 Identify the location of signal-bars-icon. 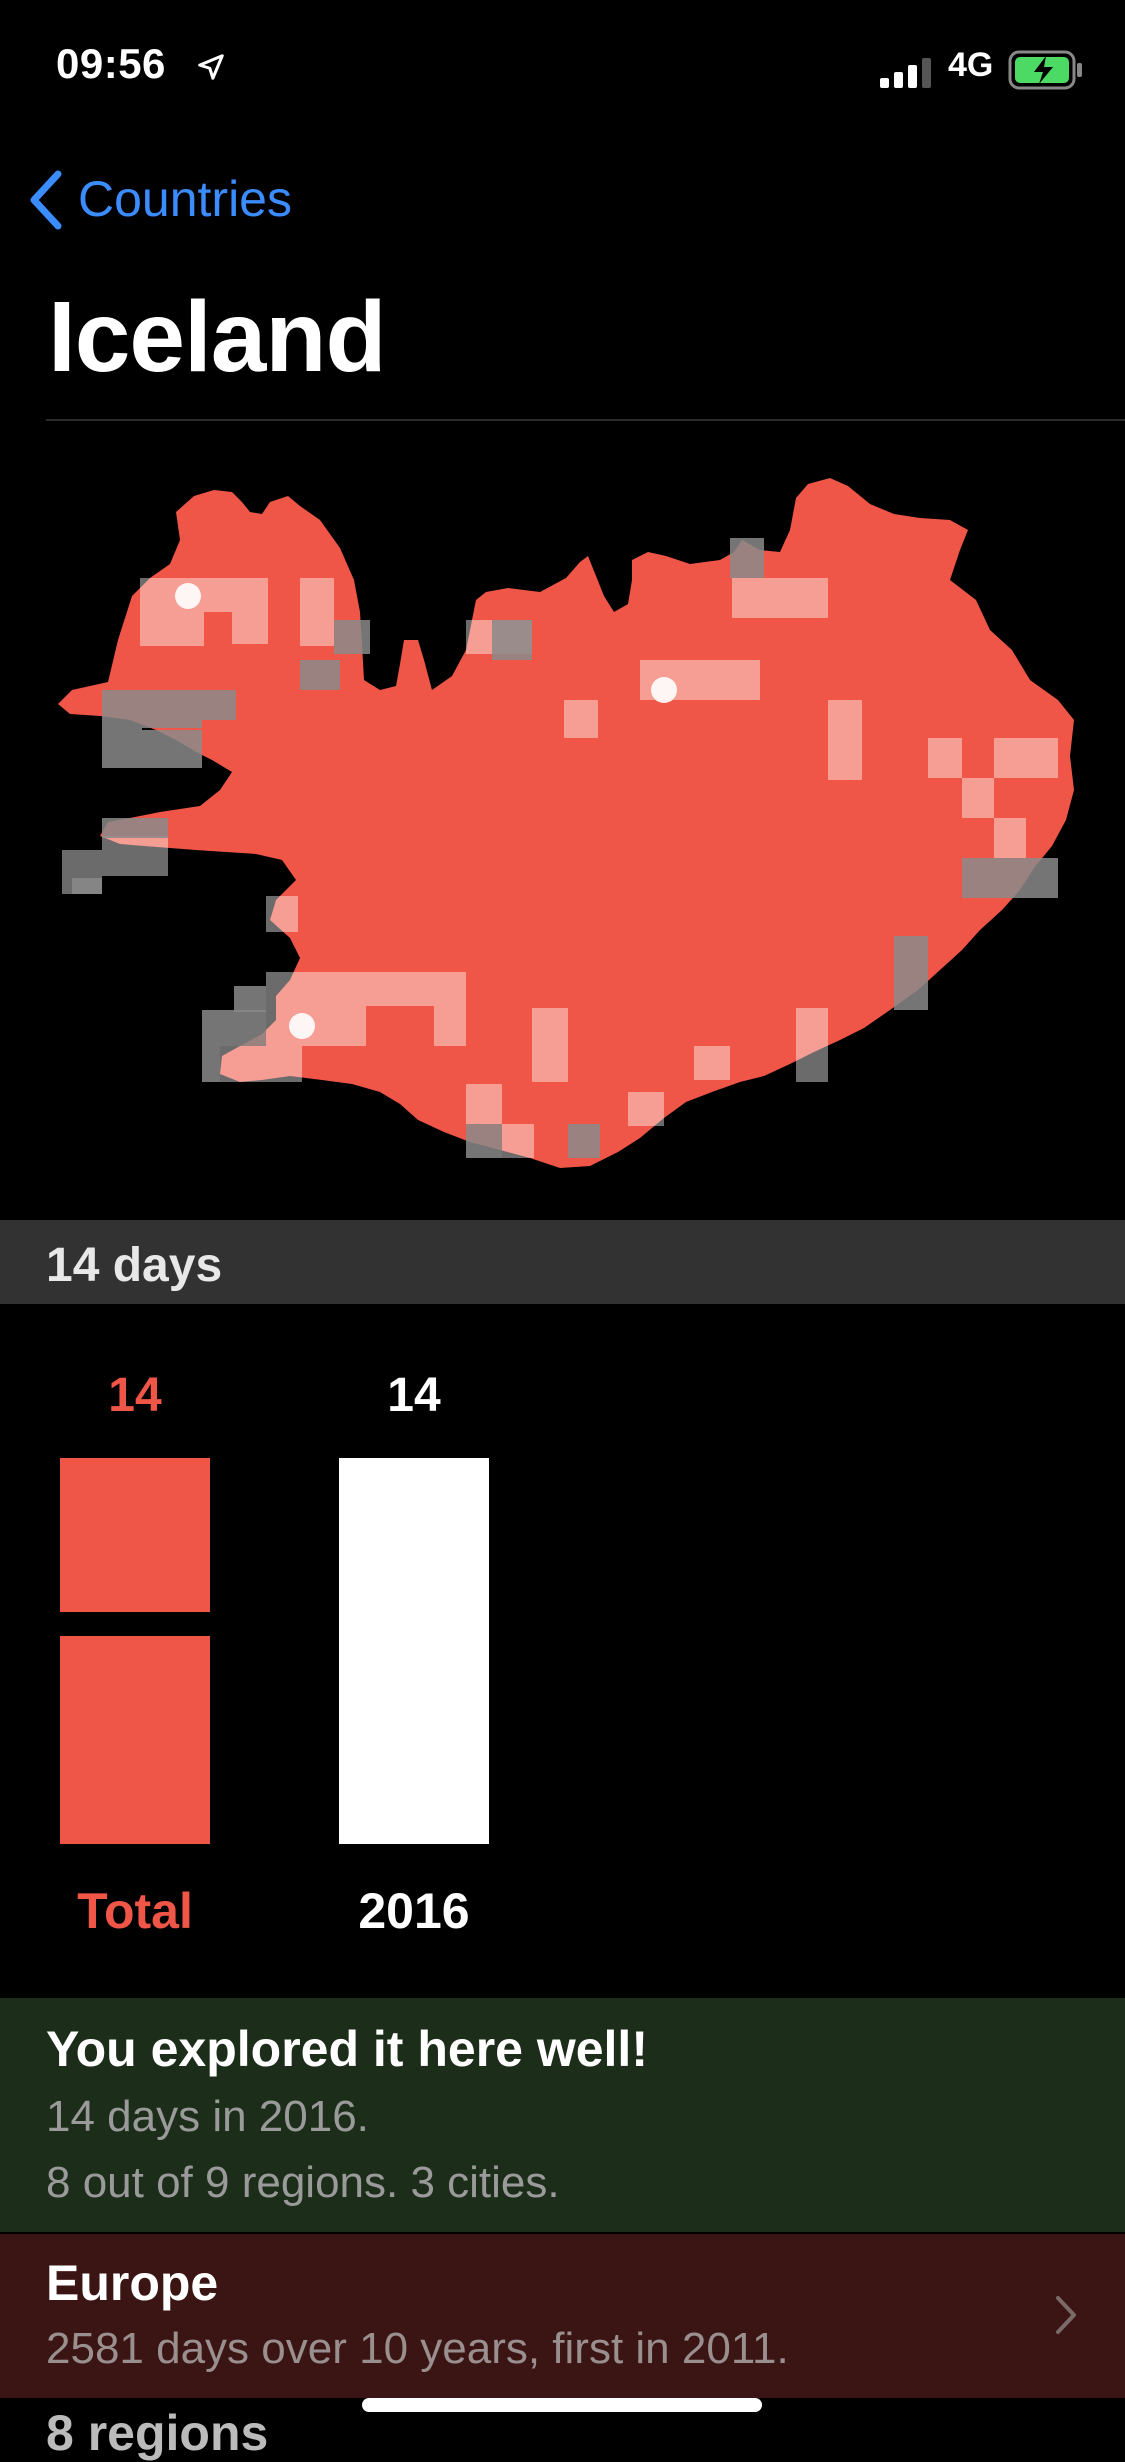
(905, 73).